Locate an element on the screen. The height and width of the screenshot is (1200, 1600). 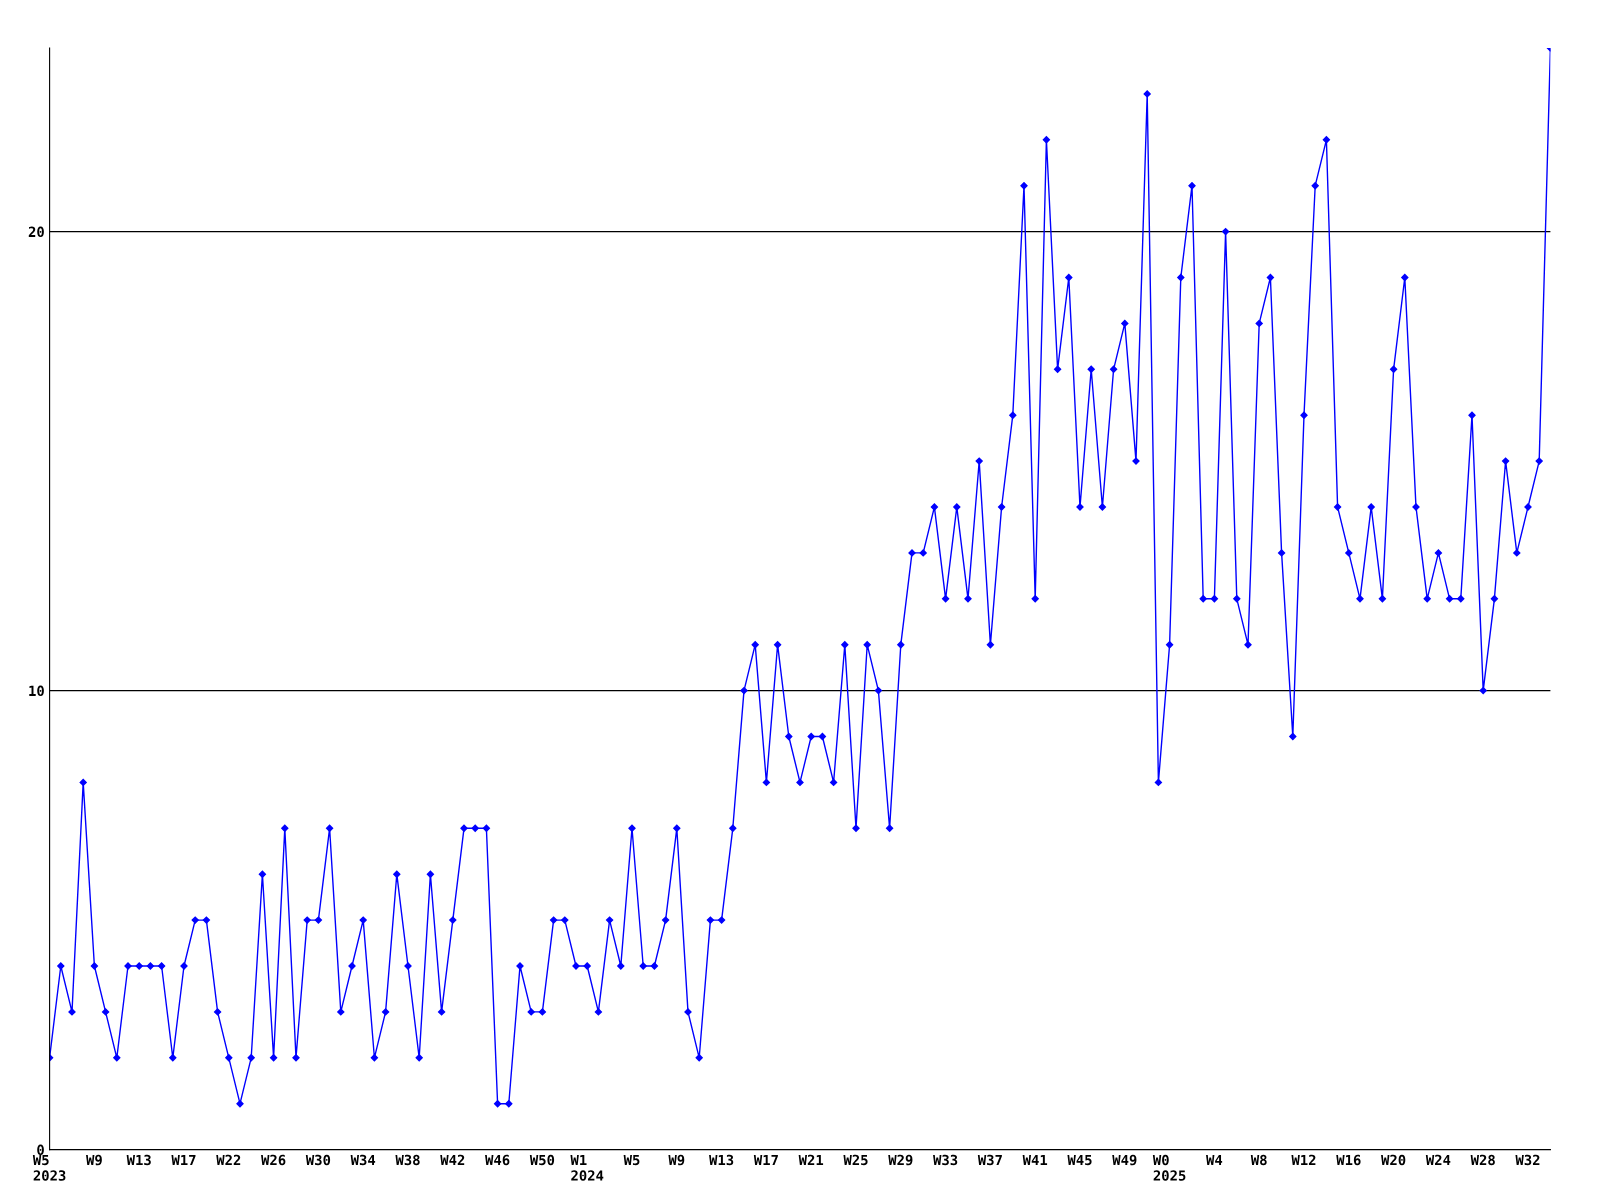
x-tick-label: W26 is located at coordinates (273, 1160).